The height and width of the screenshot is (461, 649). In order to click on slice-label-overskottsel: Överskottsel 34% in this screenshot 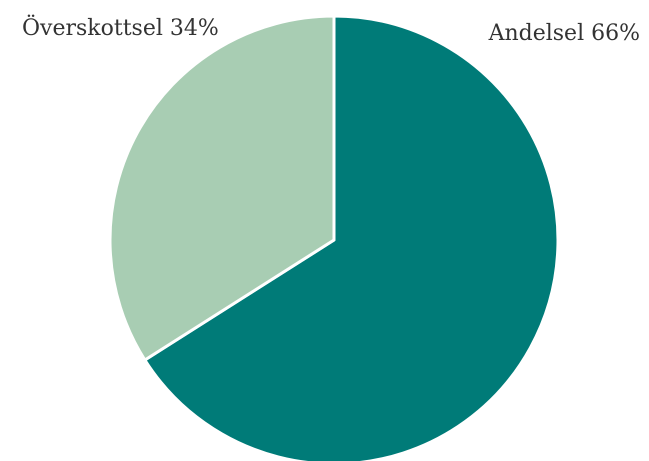, I will do `click(120, 27)`.